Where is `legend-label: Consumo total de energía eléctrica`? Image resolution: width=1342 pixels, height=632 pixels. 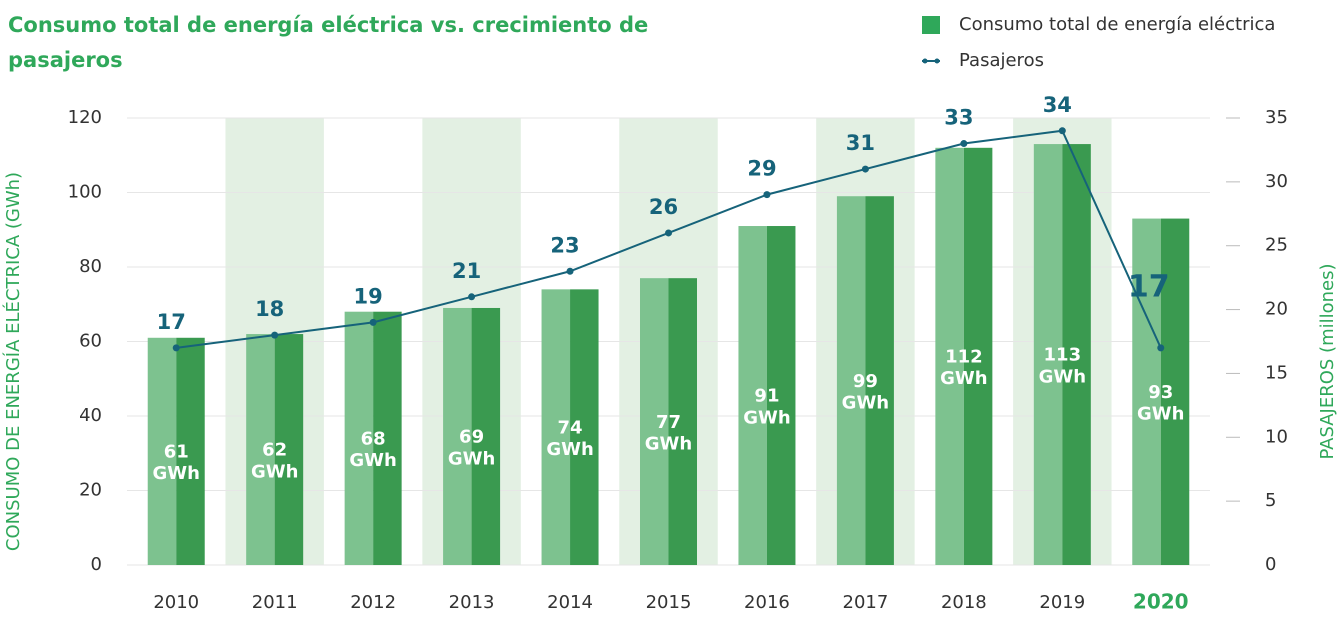 legend-label: Consumo total de energía eléctrica is located at coordinates (1117, 24).